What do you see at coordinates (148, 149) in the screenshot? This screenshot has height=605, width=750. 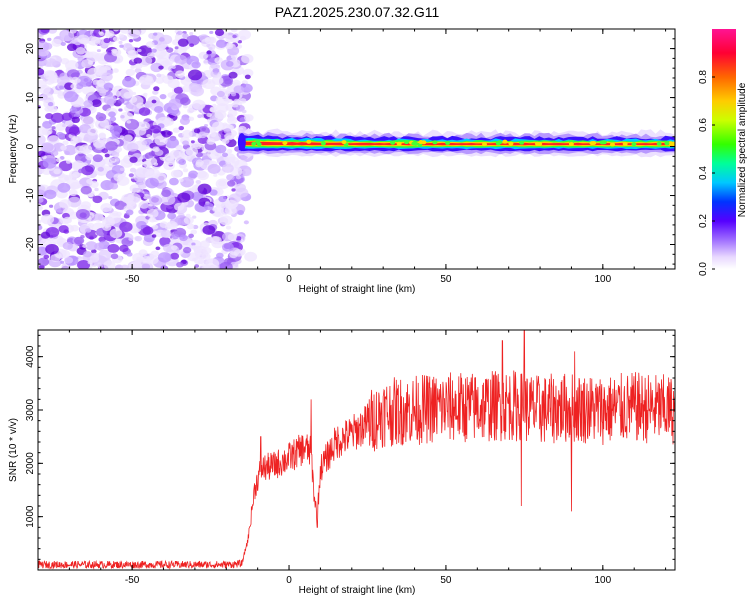 I see `noise-region` at bounding box center [148, 149].